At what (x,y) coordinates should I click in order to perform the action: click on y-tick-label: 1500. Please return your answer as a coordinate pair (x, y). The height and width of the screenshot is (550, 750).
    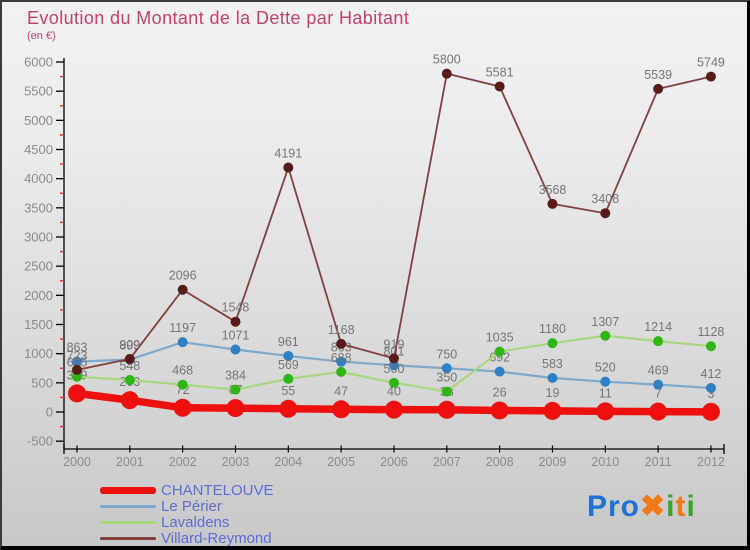
    Looking at the image, I should click on (38, 324).